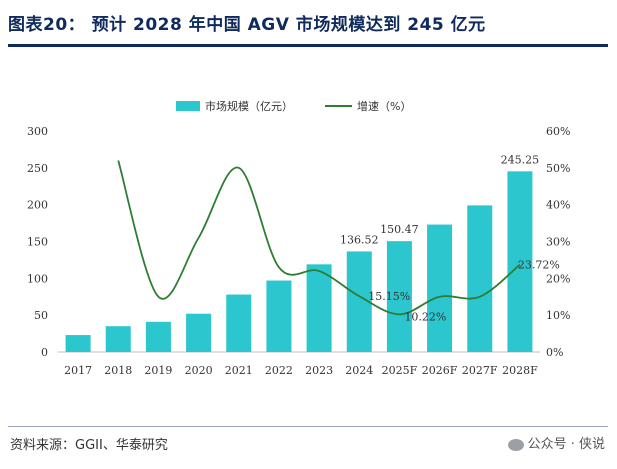 The width and height of the screenshot is (617, 469). Describe the element at coordinates (389, 296) in the screenshot. I see `line-data-label: 15.15%` at that location.